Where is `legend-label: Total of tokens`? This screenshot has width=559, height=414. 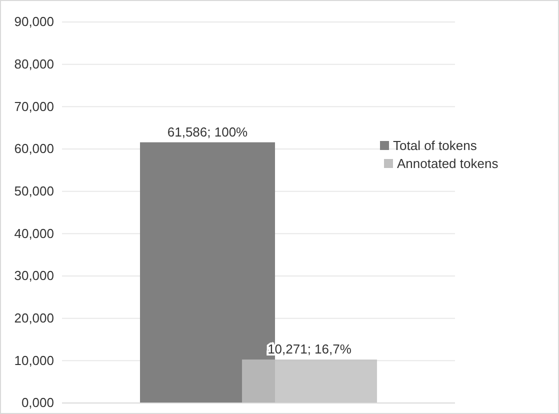 legend-label: Total of tokens is located at coordinates (435, 145).